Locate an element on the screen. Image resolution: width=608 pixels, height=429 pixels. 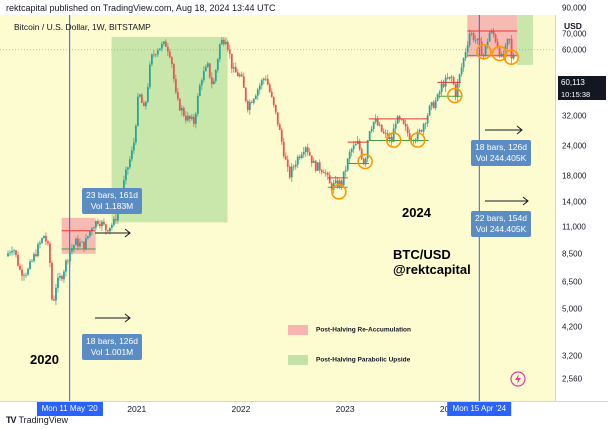
price-tick-label: 90,000 is located at coordinates (574, 8).